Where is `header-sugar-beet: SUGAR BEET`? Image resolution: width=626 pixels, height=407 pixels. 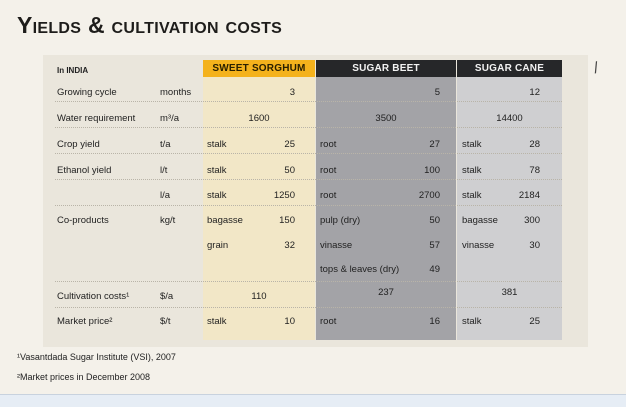
header-sugar-beet: SUGAR BEET is located at coordinates (386, 68).